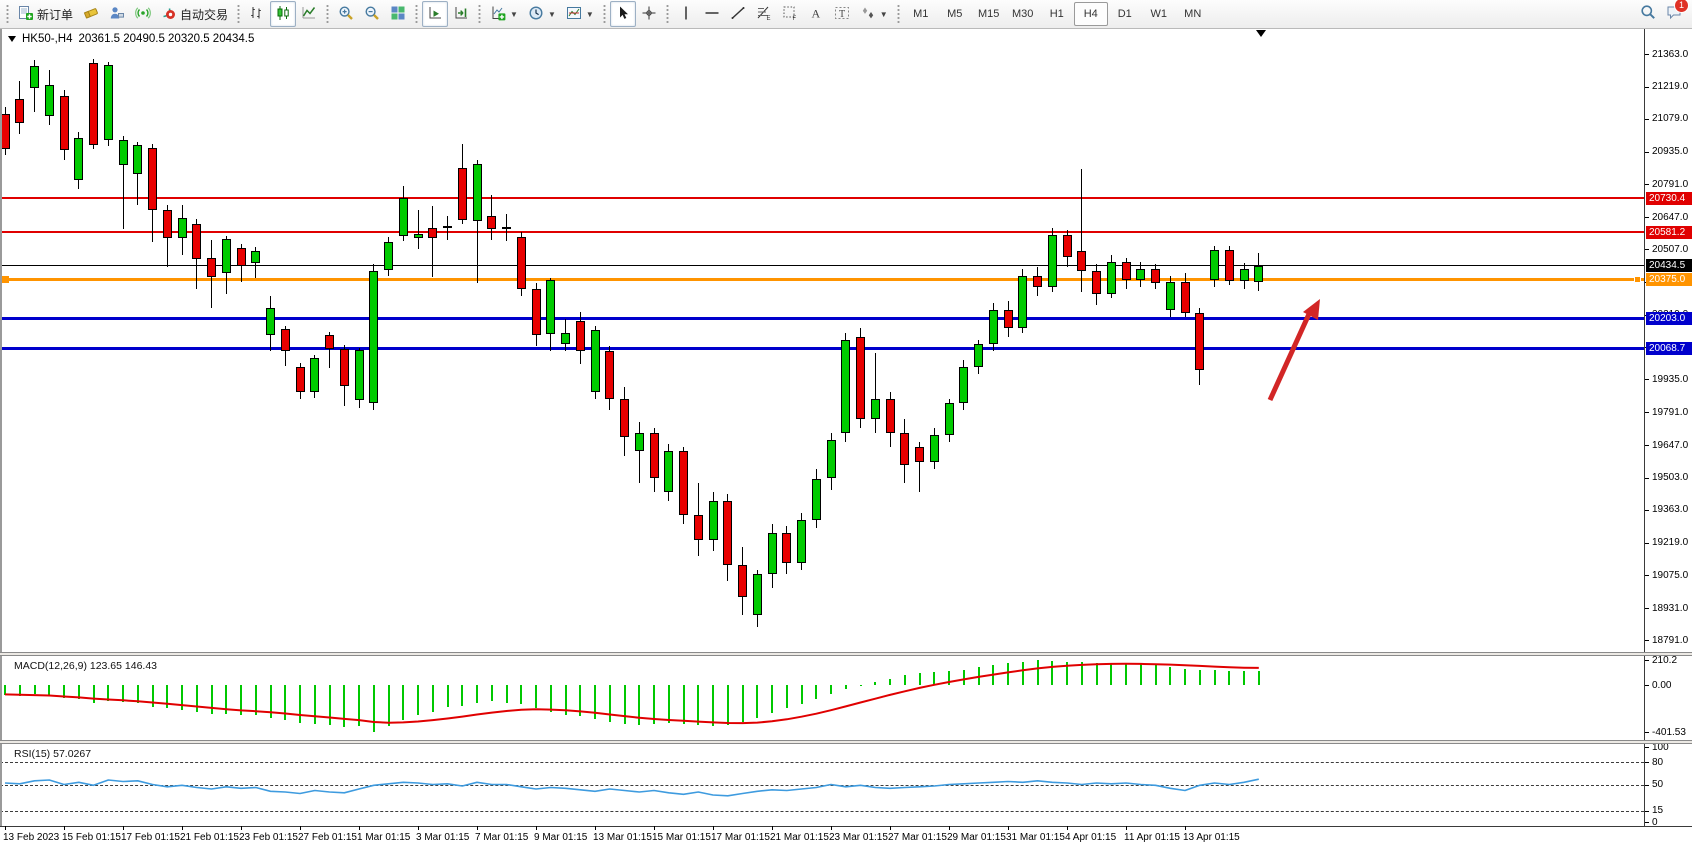  Describe the element at coordinates (283, 14) in the screenshot. I see `candlestick-chart-button` at that location.